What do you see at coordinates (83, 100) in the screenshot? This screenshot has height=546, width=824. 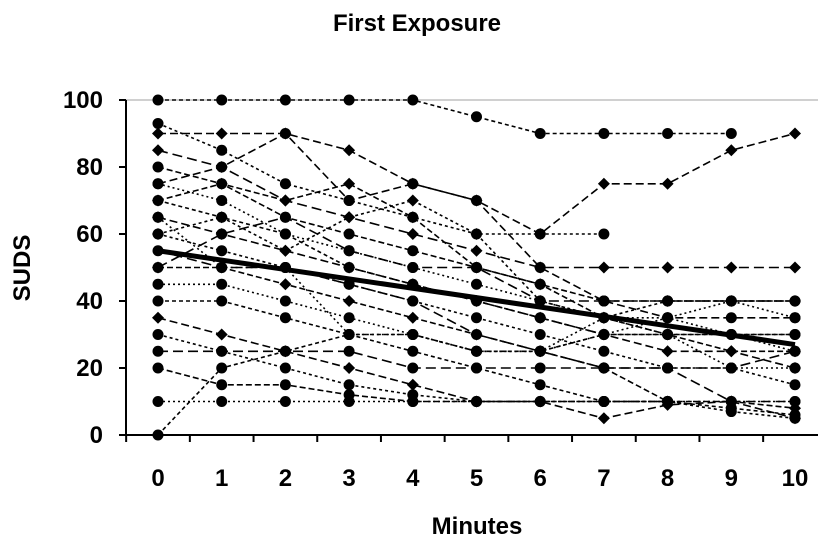 I see `y-tick-label: 100` at bounding box center [83, 100].